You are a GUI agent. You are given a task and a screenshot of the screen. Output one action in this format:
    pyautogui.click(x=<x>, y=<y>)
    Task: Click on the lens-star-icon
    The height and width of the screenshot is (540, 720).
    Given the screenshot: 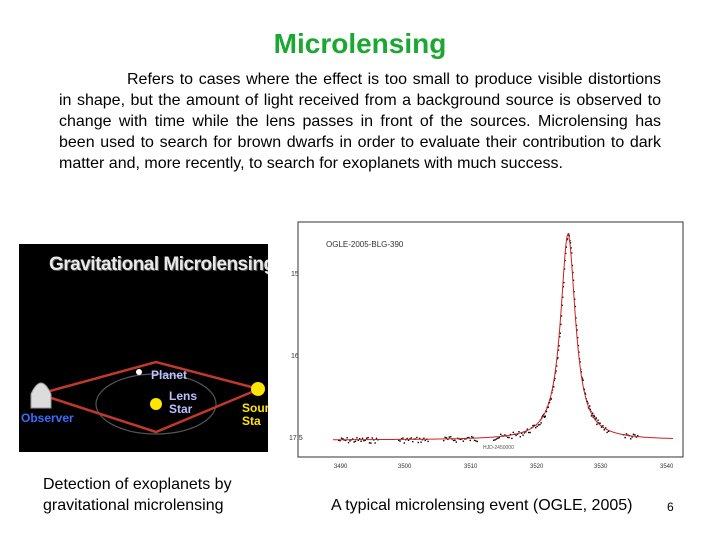 What is the action you would take?
    pyautogui.click(x=156, y=404)
    